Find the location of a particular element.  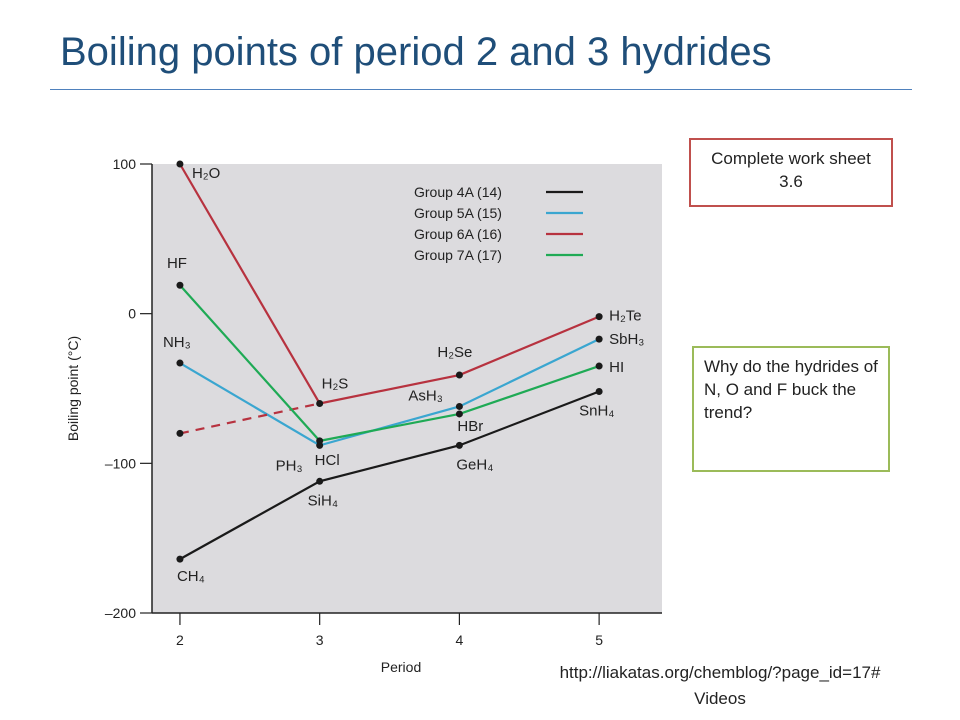

legend-label: Group 6A (16) is located at coordinates (458, 234).